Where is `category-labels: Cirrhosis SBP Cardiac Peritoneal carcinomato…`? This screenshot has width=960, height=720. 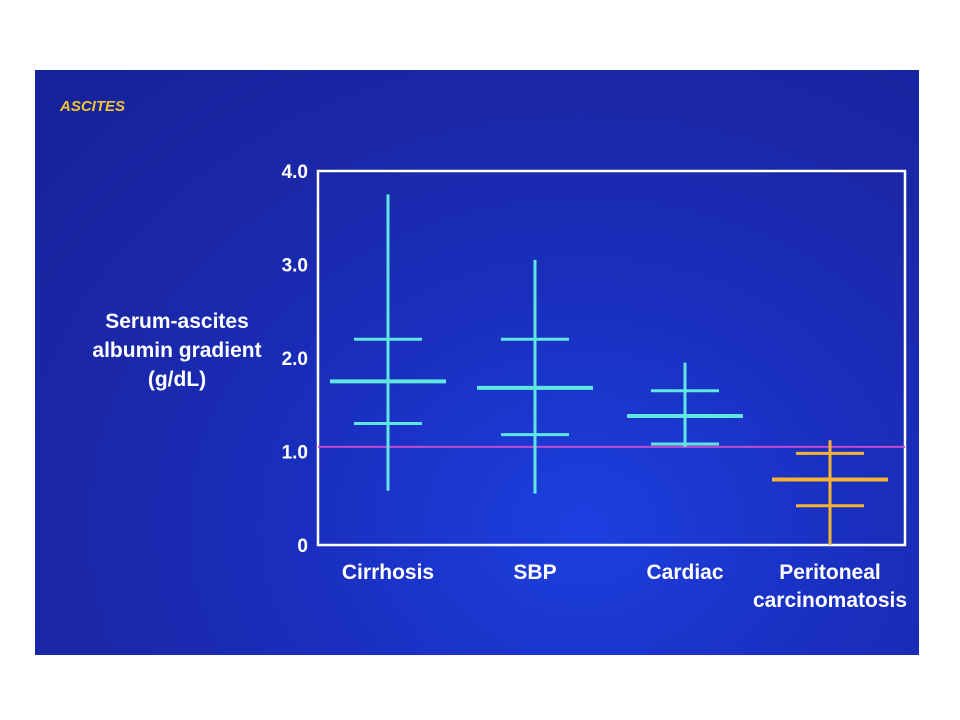 category-labels: Cirrhosis SBP Cardiac Peritoneal carcinomato… is located at coordinates (624, 586).